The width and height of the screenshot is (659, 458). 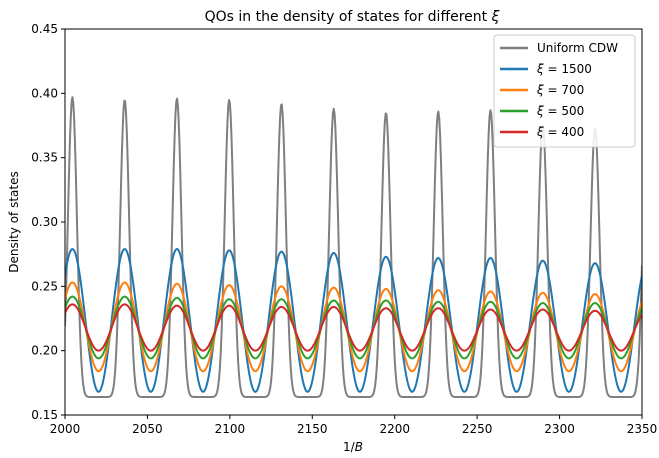 What do you see at coordinates (564, 69) in the screenshot?
I see `legend-label-1: ξ = 1500` at bounding box center [564, 69].